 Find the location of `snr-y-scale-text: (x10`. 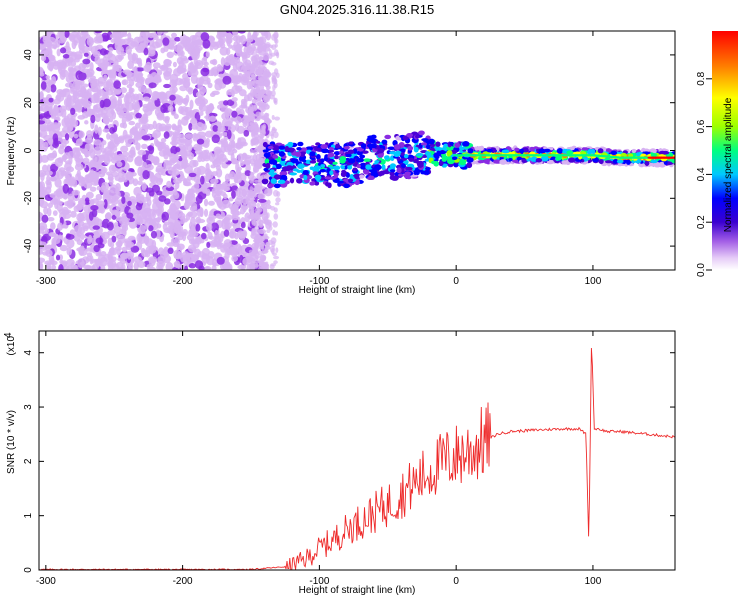

snr-y-scale-text: (x10 is located at coordinates (11, 346).